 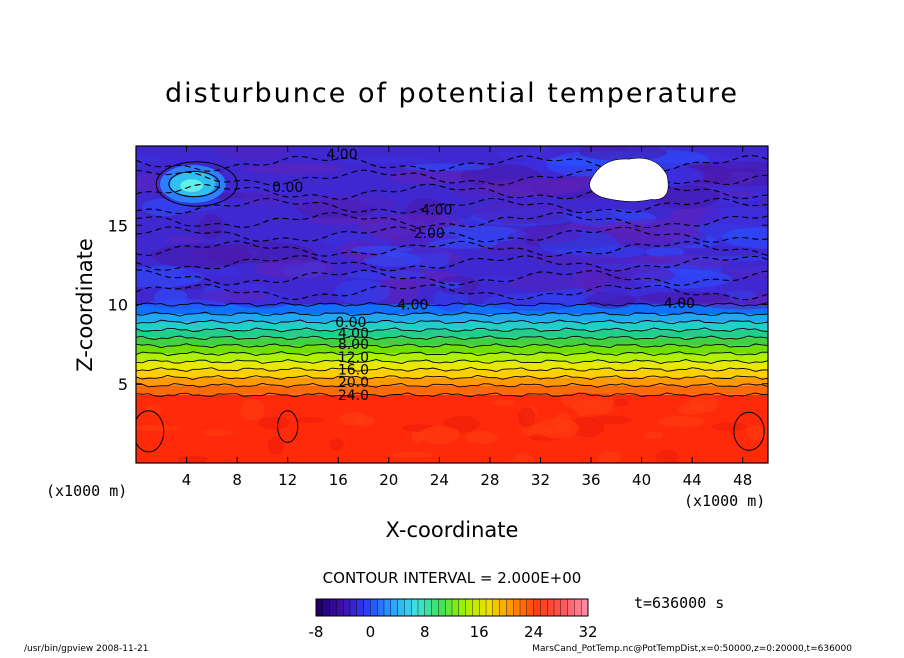 I want to click on x-tick-label: 48, so click(x=742, y=480).